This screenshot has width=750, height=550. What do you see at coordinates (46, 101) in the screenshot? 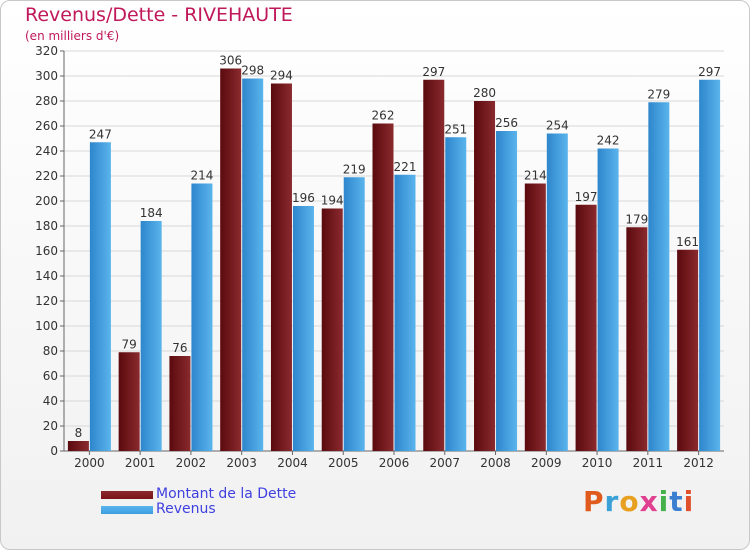
I see `y-tick-label: 280` at bounding box center [46, 101].